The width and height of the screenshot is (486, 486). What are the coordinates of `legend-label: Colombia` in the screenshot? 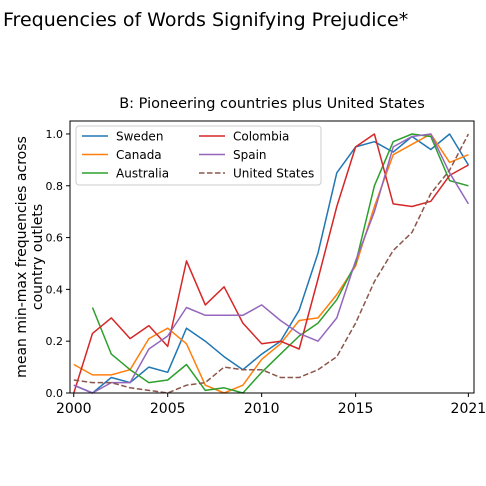 It's located at (261, 137).